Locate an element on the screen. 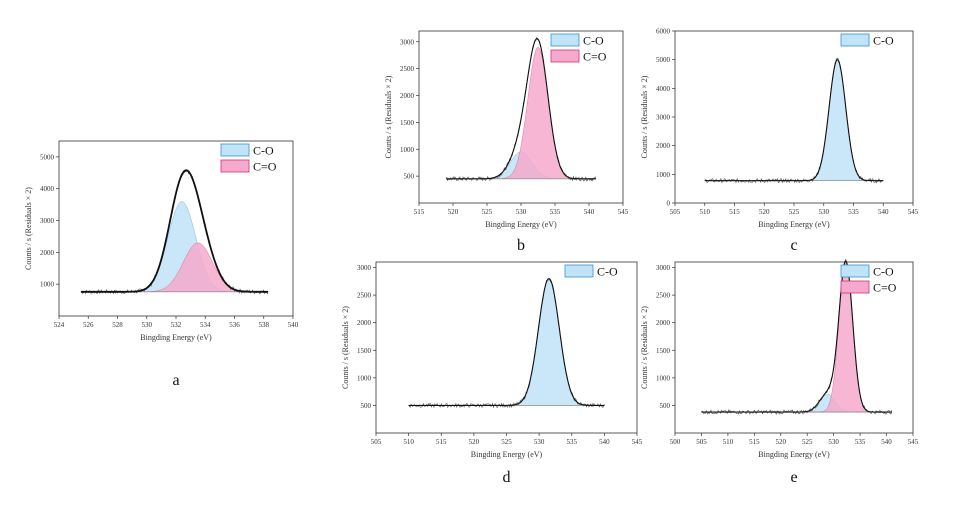  panel-label: a is located at coordinates (175, 380).